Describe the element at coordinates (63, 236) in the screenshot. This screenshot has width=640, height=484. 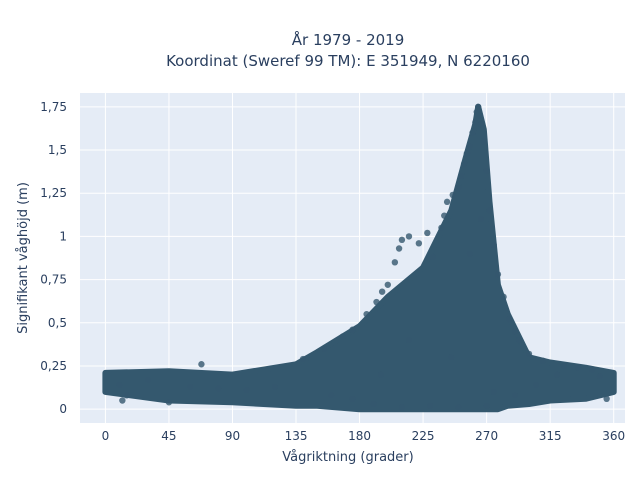
I see `y-tick-label: 1` at that location.